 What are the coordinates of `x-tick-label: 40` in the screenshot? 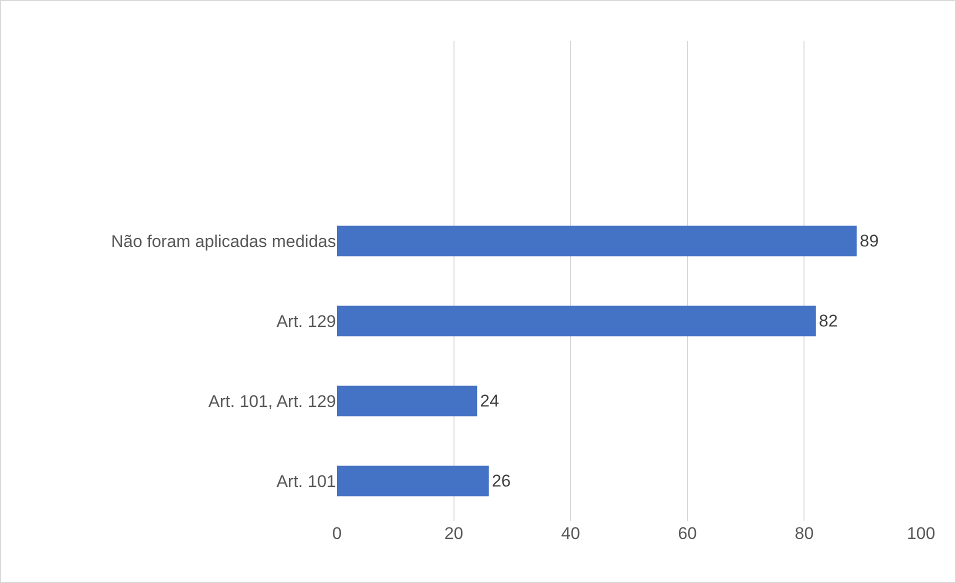 It's located at (570, 533).